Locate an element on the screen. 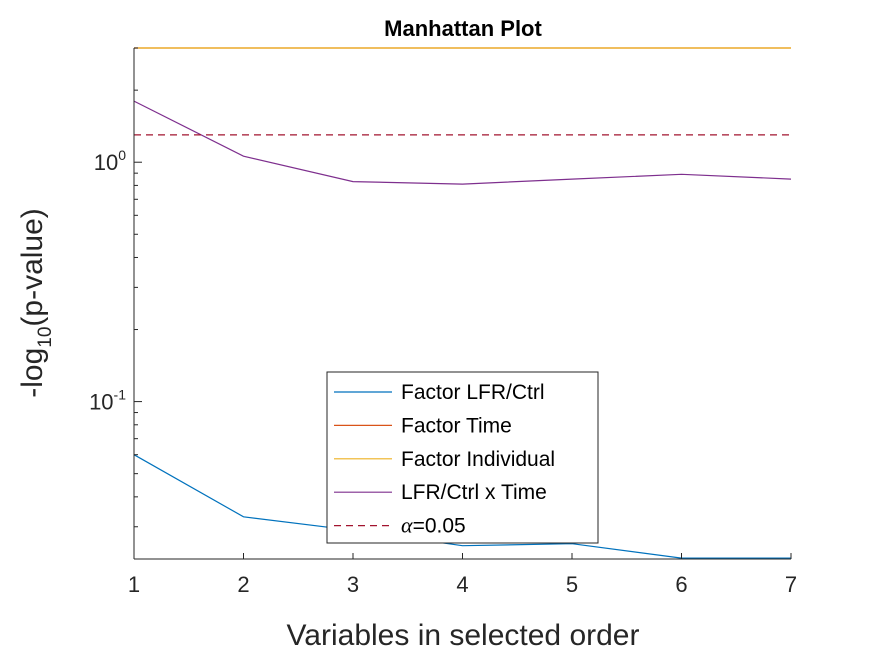  legend-label: LFR/Ctrl x Time is located at coordinates (474, 492).